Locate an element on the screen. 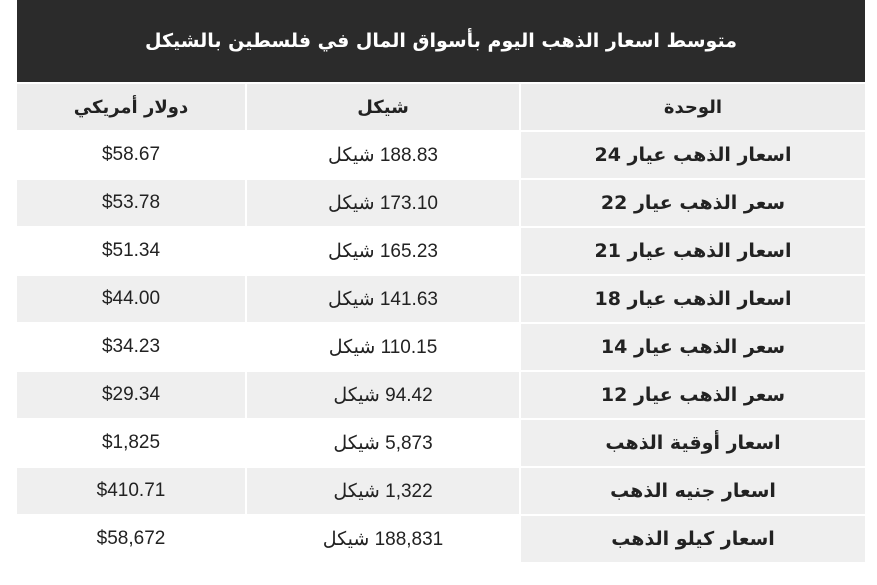 Image resolution: width=877 pixels, height=585 pixels. usd-cell: $53.78 is located at coordinates (131, 203).